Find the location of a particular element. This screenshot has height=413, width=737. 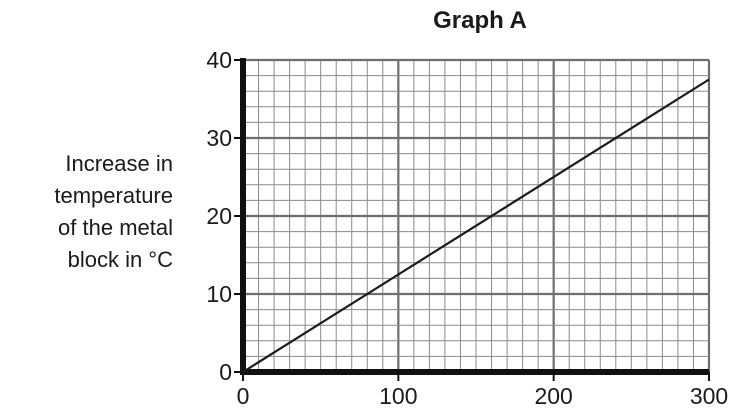

chart-title: Graph A is located at coordinates (480, 20).